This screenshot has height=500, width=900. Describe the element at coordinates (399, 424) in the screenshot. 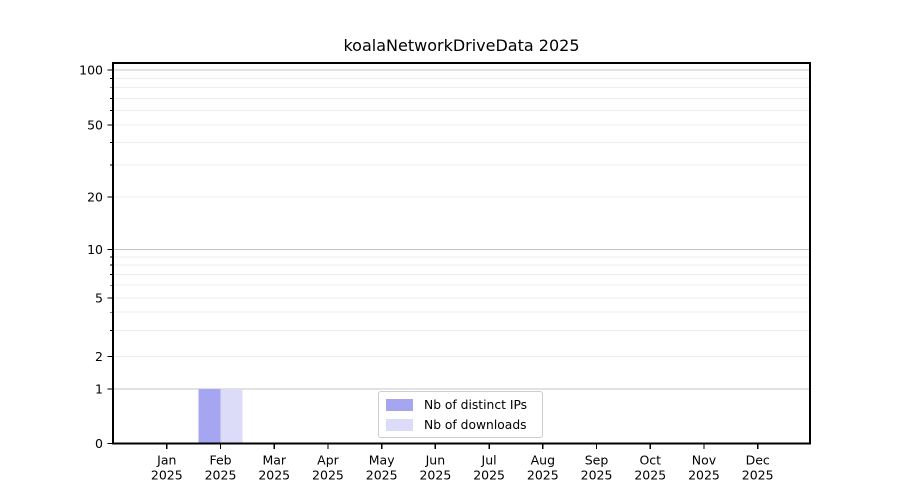

I see `legend-swatch-downloads` at that location.